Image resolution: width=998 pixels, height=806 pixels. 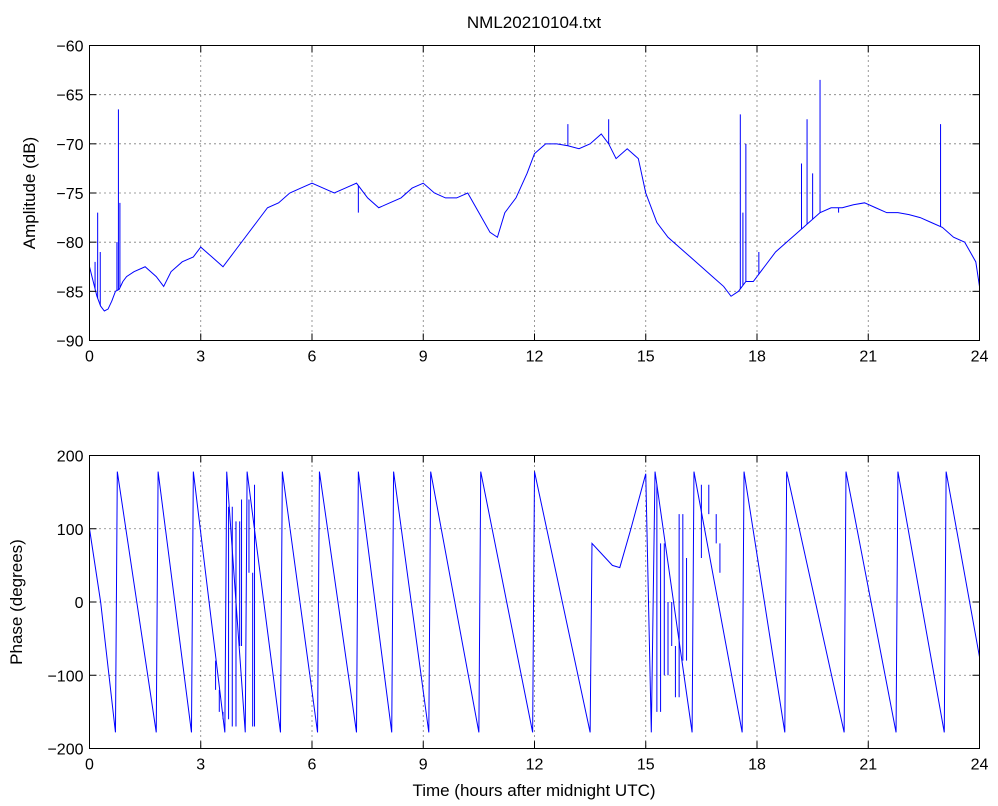 What do you see at coordinates (69, 342) in the screenshot?
I see `amplitude-ytick-label: −90` at bounding box center [69, 342].